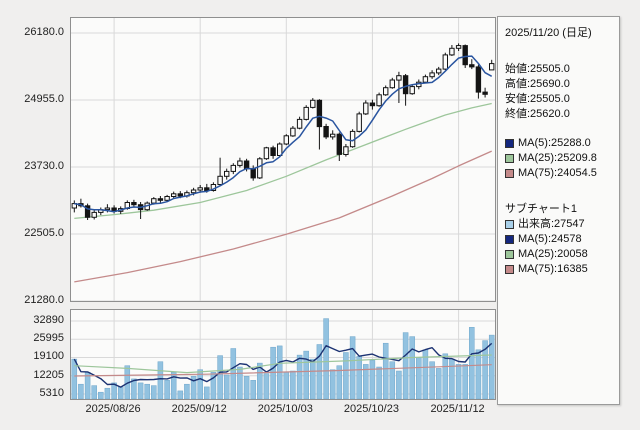 The height and width of the screenshot is (430, 640). What do you see at coordinates (509, 143) in the screenshot?
I see `ma5-swatch-icon` at bounding box center [509, 143].